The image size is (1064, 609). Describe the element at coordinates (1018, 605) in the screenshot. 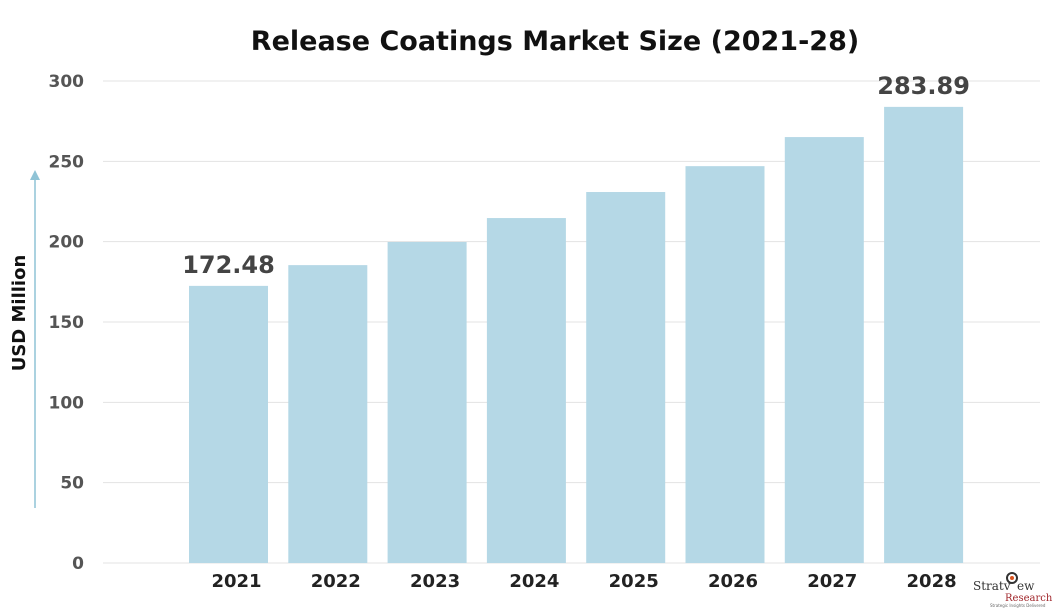

I see `svg-text: Strategic Insights Delivered` at that location.